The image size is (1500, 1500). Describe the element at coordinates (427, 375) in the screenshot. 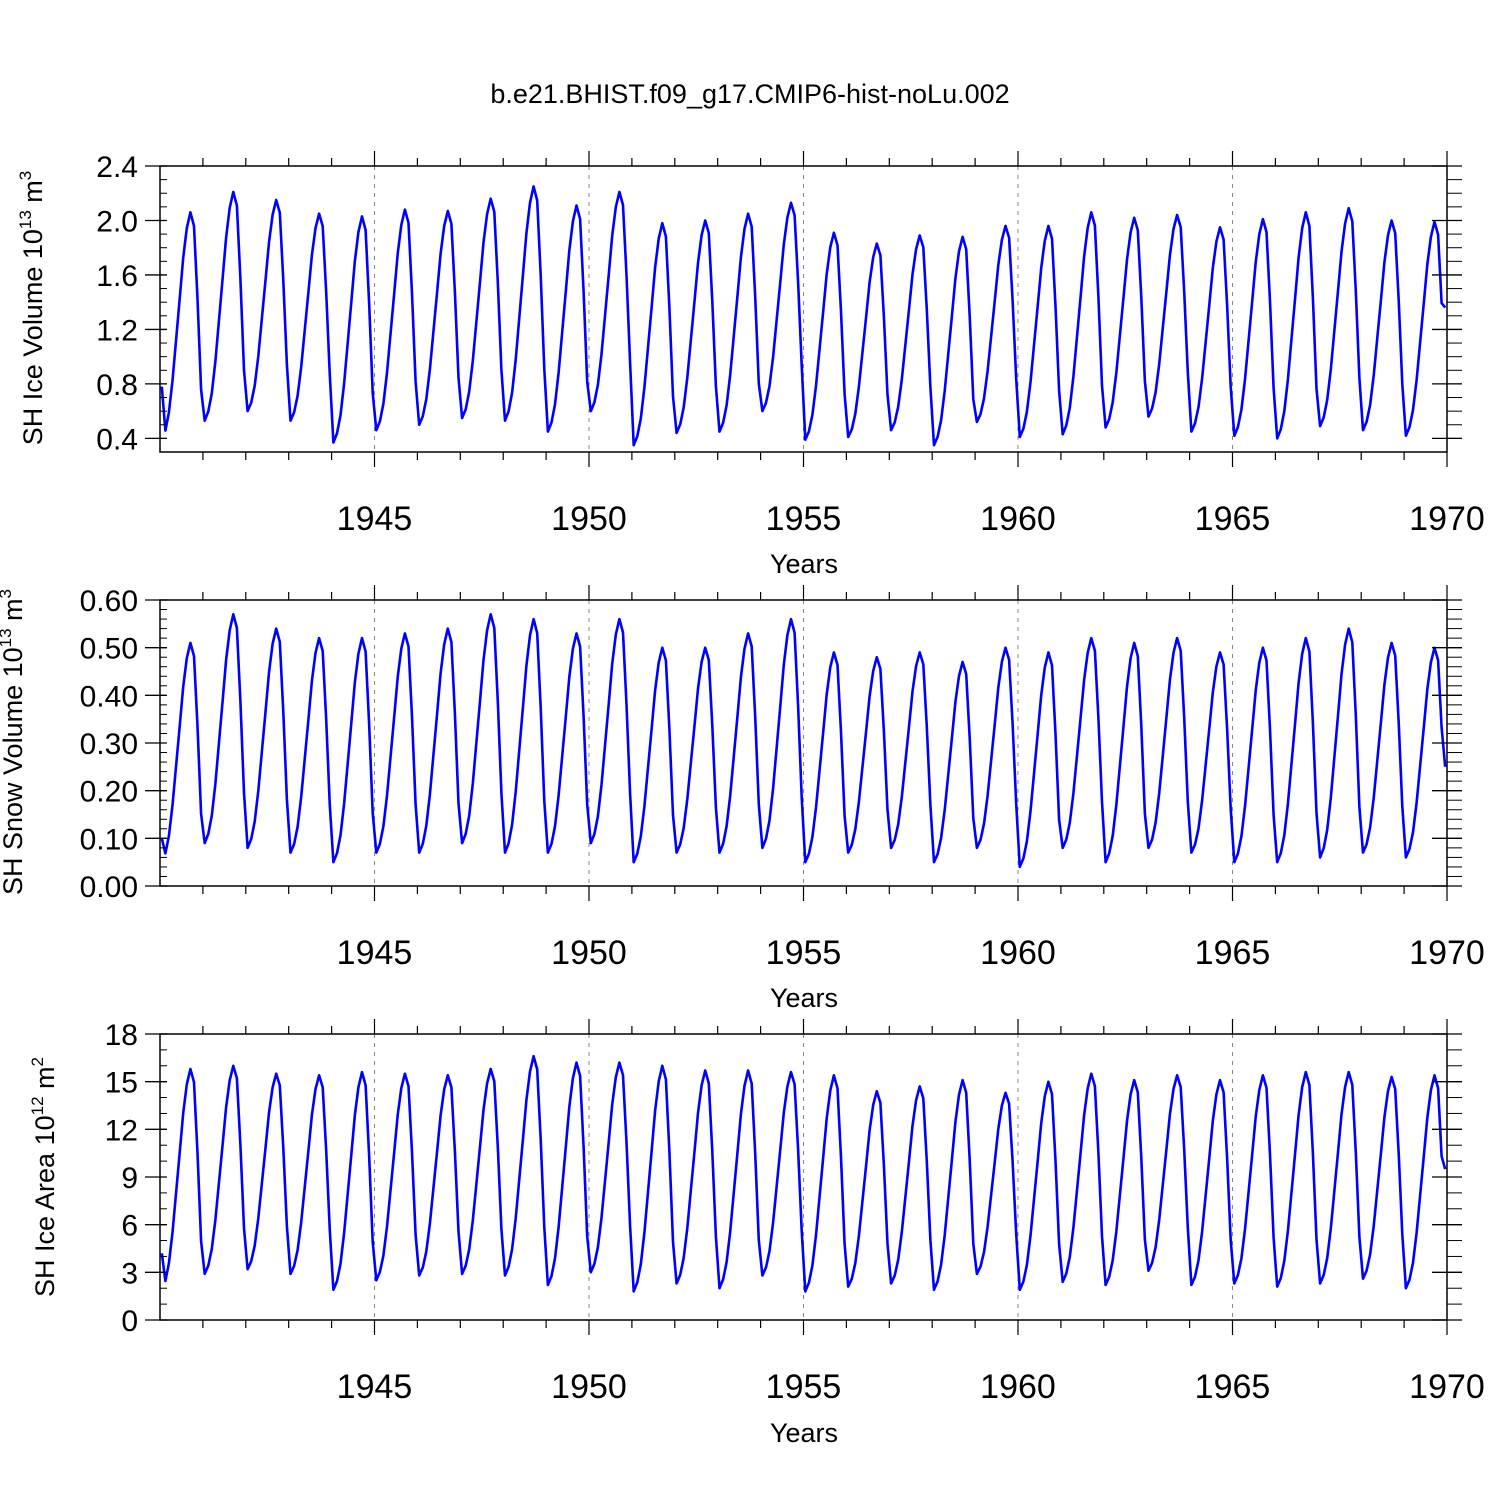

I see `panel-ice-volume: SH Ice Volume 1013 m3 Years` at that location.